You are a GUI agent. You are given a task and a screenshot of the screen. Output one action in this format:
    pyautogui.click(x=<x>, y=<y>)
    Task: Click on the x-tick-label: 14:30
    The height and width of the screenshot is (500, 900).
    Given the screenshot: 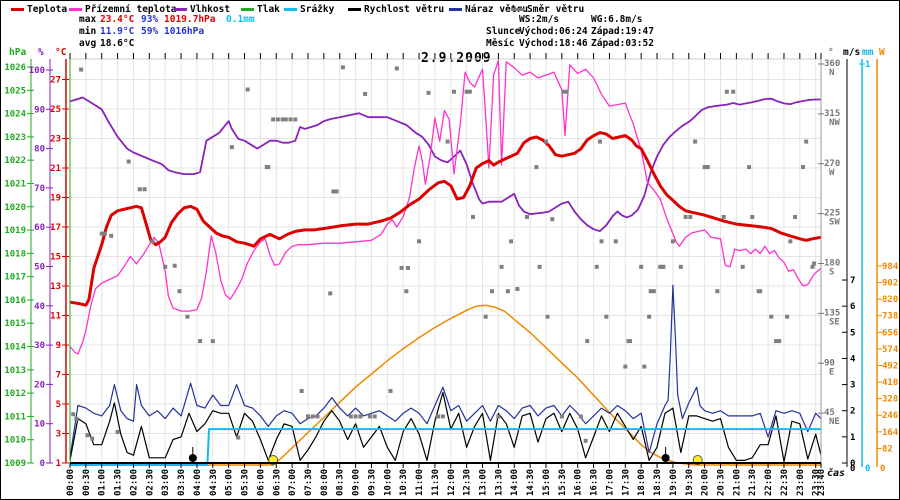 What is the action you would take?
    pyautogui.click(x=531, y=482)
    